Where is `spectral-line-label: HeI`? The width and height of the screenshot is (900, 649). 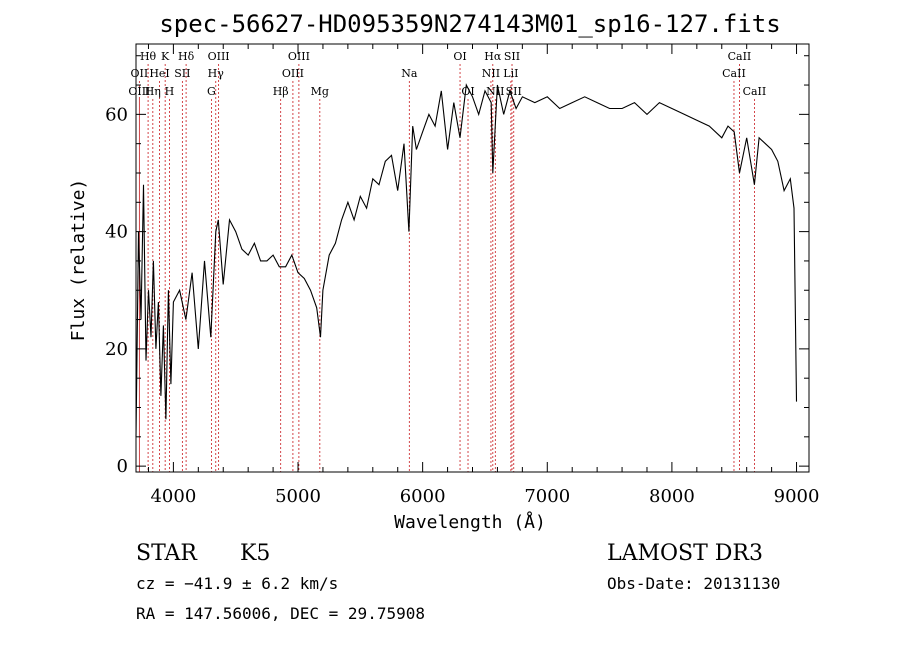
spectral-line-label: HeI is located at coordinates (159, 73).